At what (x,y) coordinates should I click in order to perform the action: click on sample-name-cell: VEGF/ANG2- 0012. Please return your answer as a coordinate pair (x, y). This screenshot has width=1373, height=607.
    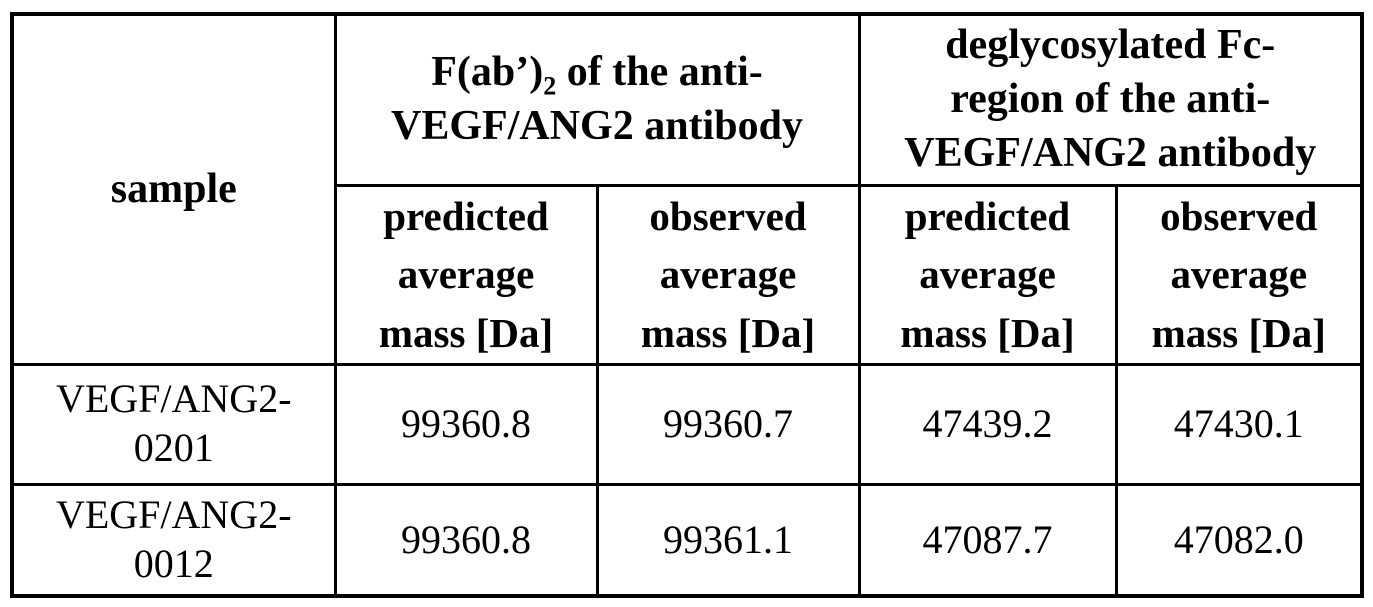
    Looking at the image, I should click on (173, 540).